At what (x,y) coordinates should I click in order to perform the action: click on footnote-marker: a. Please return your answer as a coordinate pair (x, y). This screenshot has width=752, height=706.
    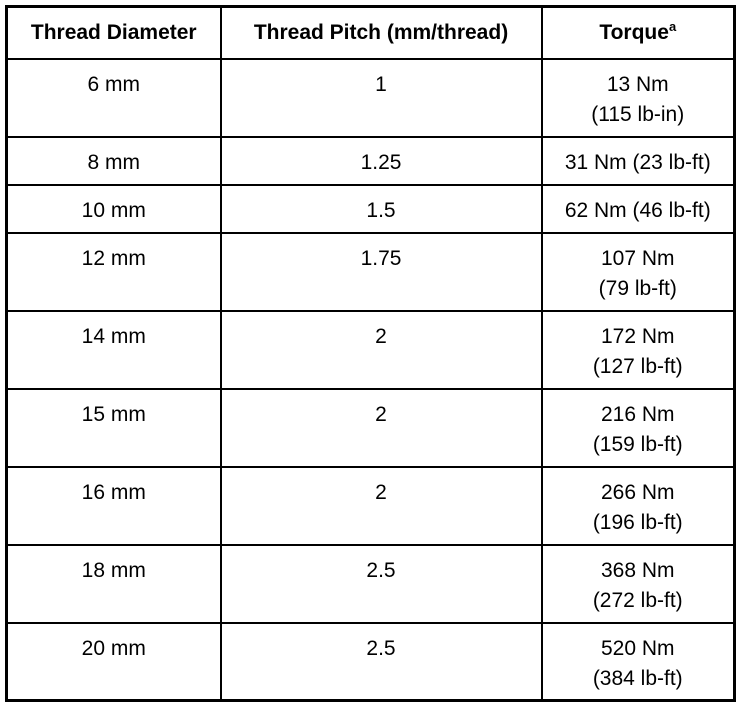
    Looking at the image, I should click on (672, 26).